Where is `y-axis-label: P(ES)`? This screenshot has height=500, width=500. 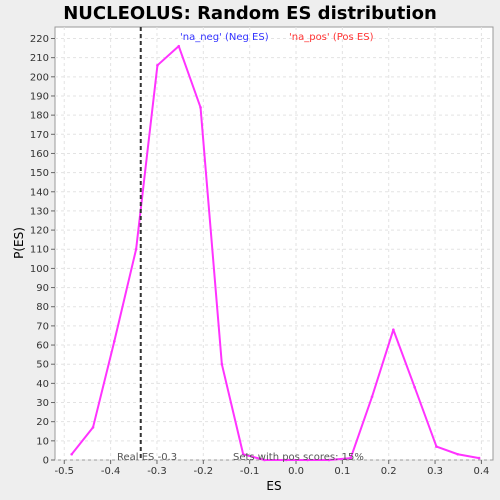
y-axis-label: P(ES) is located at coordinates (19, 243).